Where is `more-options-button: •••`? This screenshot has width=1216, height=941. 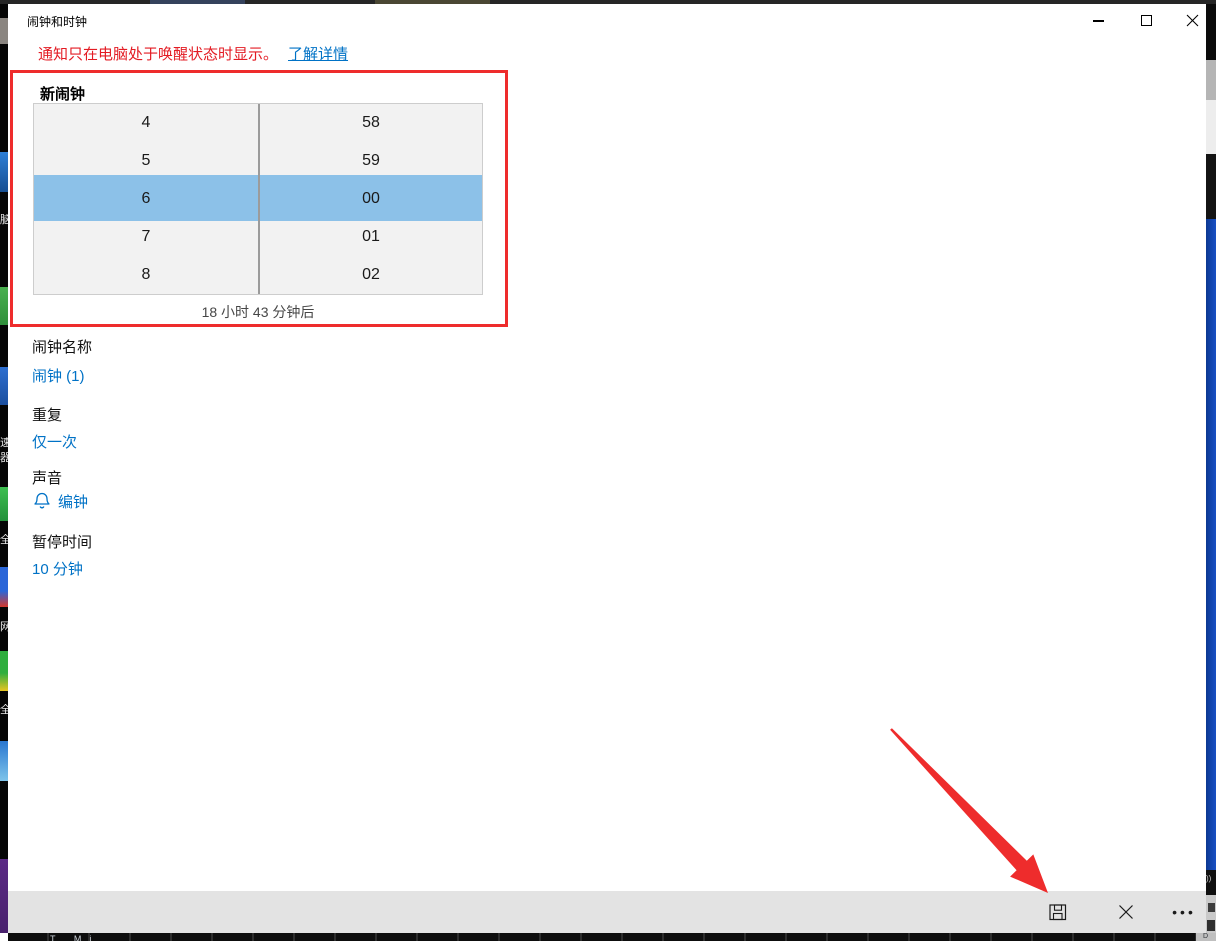 more-options-button: ••• is located at coordinates (1184, 912).